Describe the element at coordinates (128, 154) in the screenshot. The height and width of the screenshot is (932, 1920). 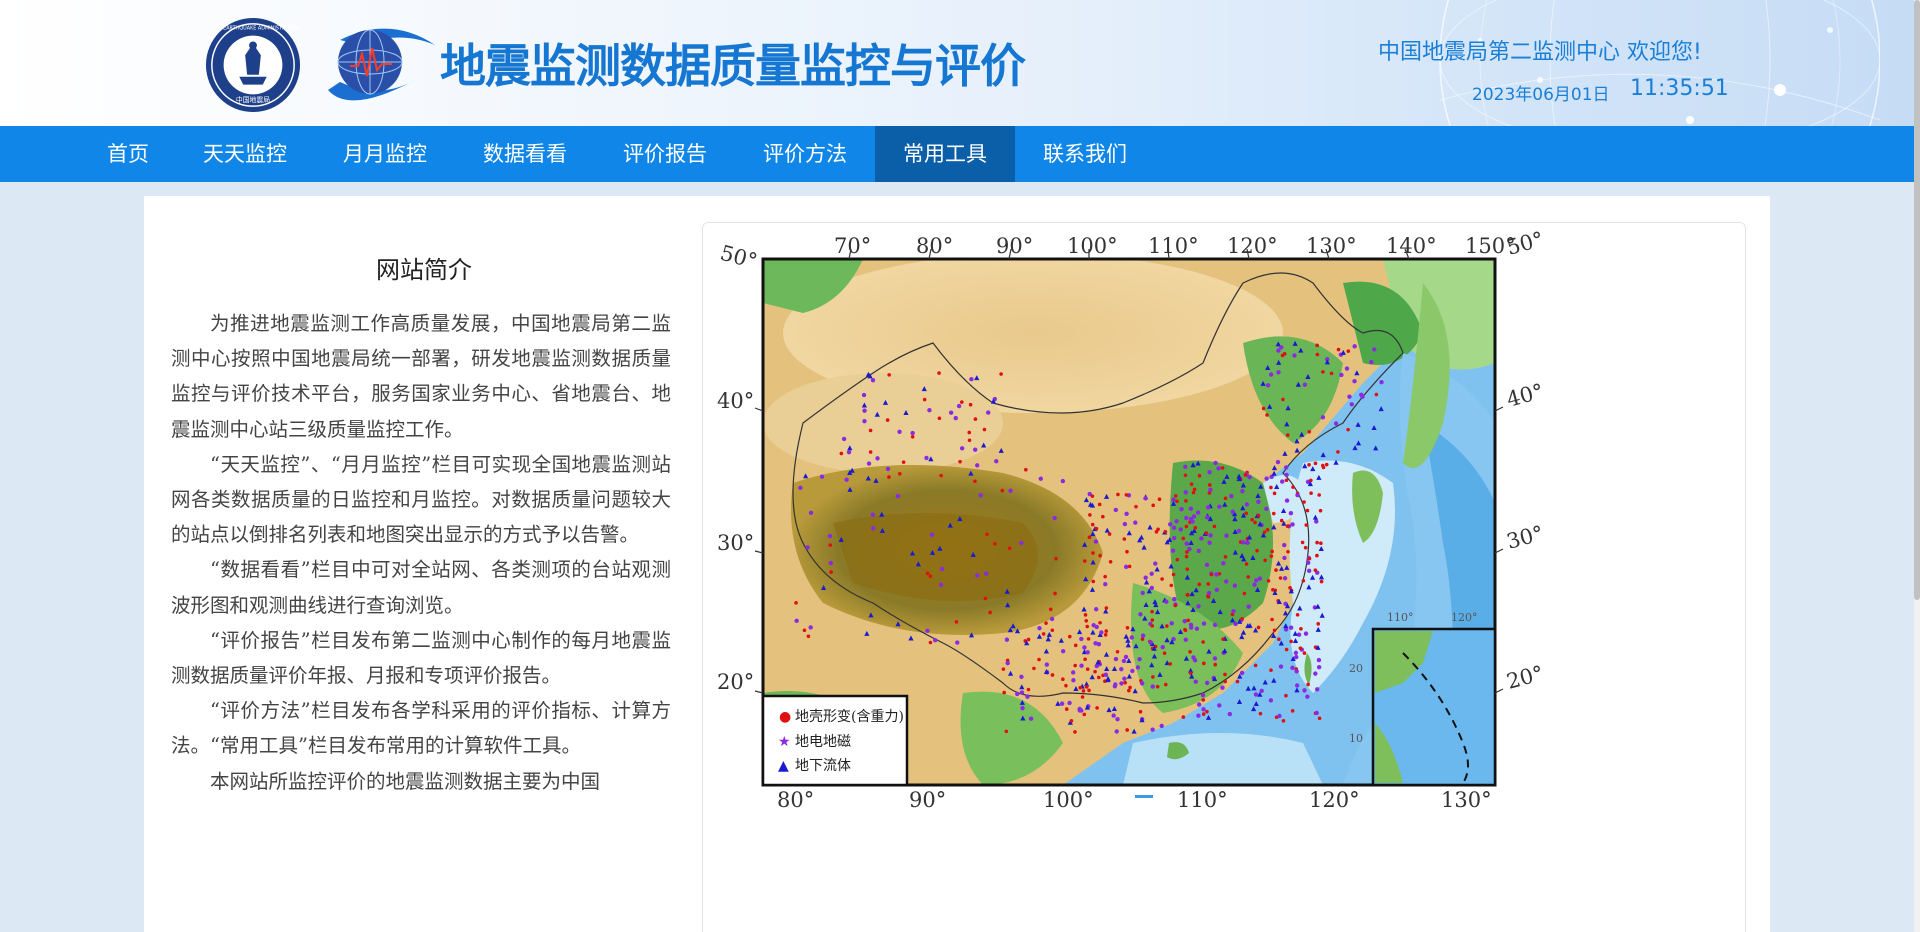
I see `nav-item-home: 首页` at that location.